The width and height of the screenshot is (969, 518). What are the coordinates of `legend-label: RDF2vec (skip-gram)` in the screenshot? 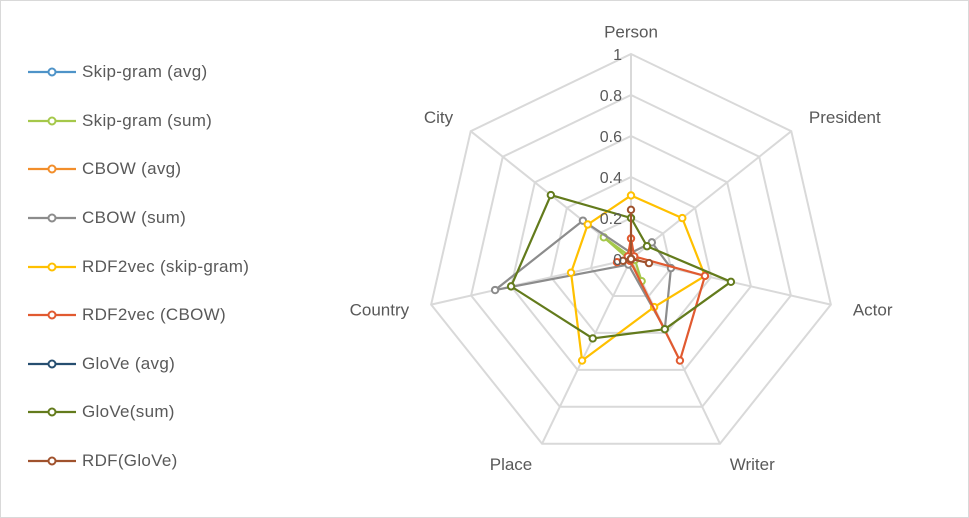 It's located at (166, 266).